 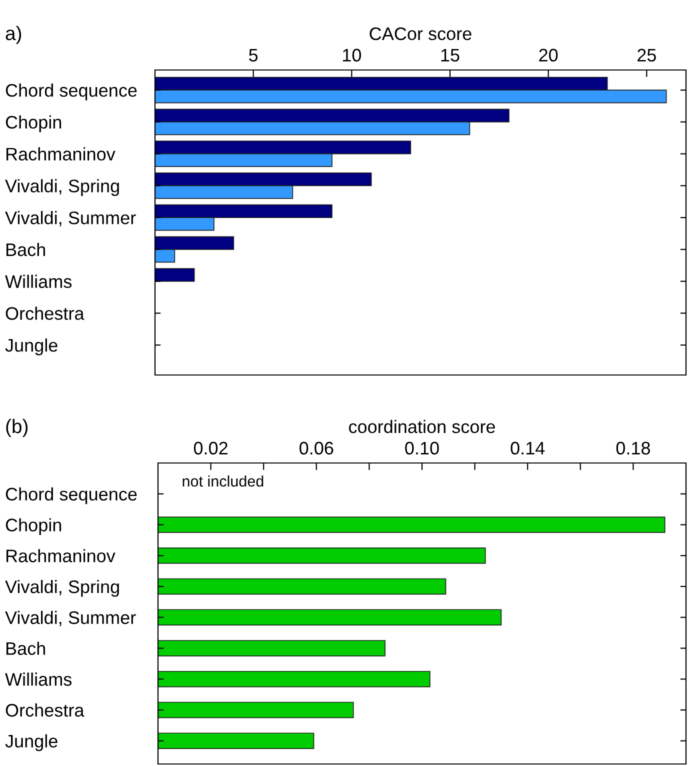 What do you see at coordinates (422, 427) in the screenshot?
I see `x-axis-title: coordination score` at bounding box center [422, 427].